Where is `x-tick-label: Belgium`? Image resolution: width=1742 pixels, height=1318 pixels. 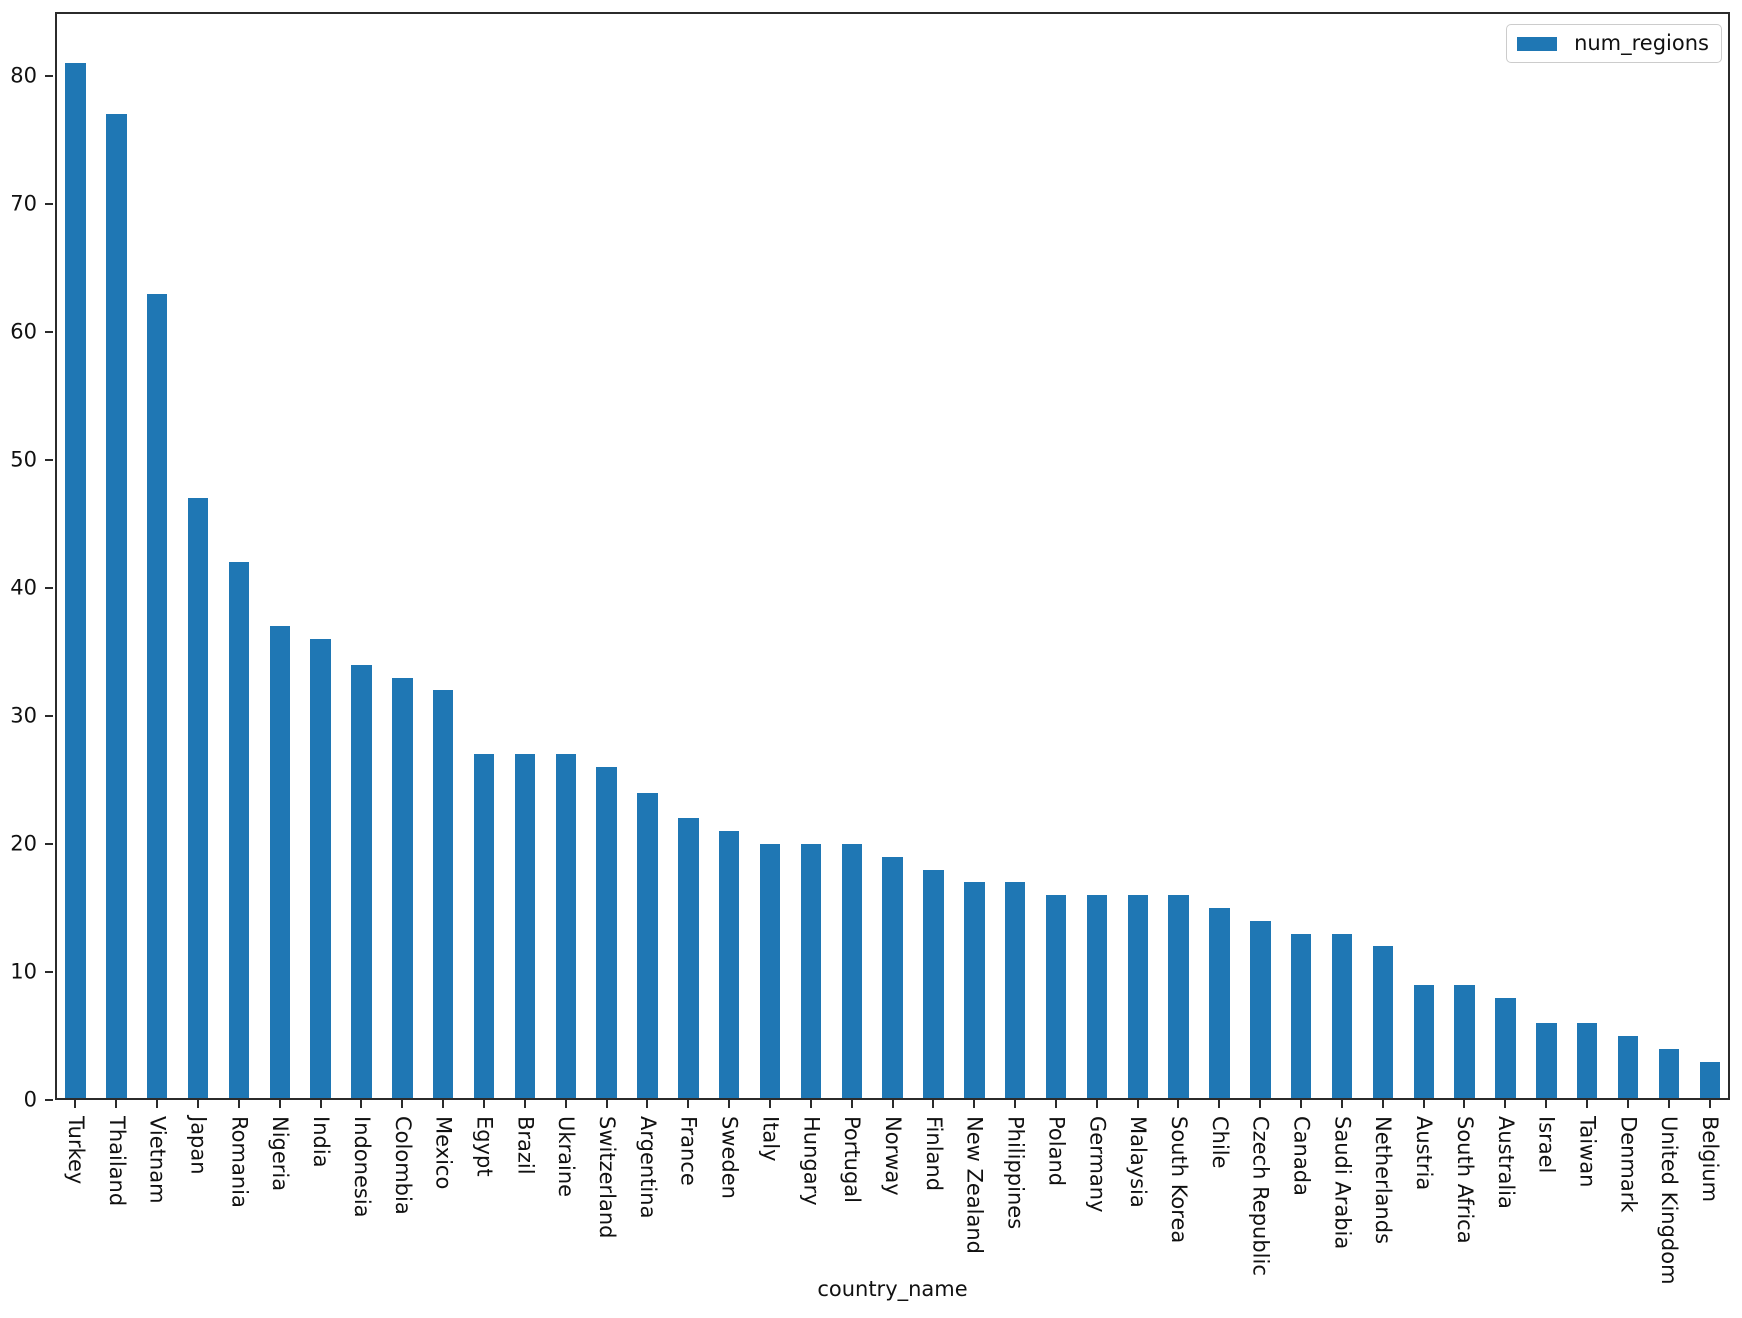
x-tick-label: Belgium is located at coordinates (1710, 1159).